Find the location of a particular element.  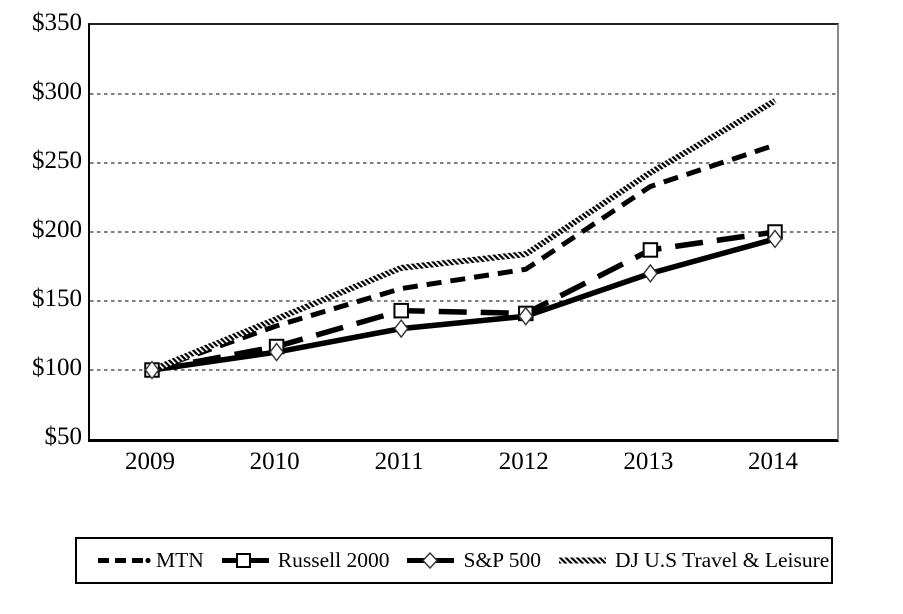

x-axis-tick-label: 2009 is located at coordinates (150, 461).